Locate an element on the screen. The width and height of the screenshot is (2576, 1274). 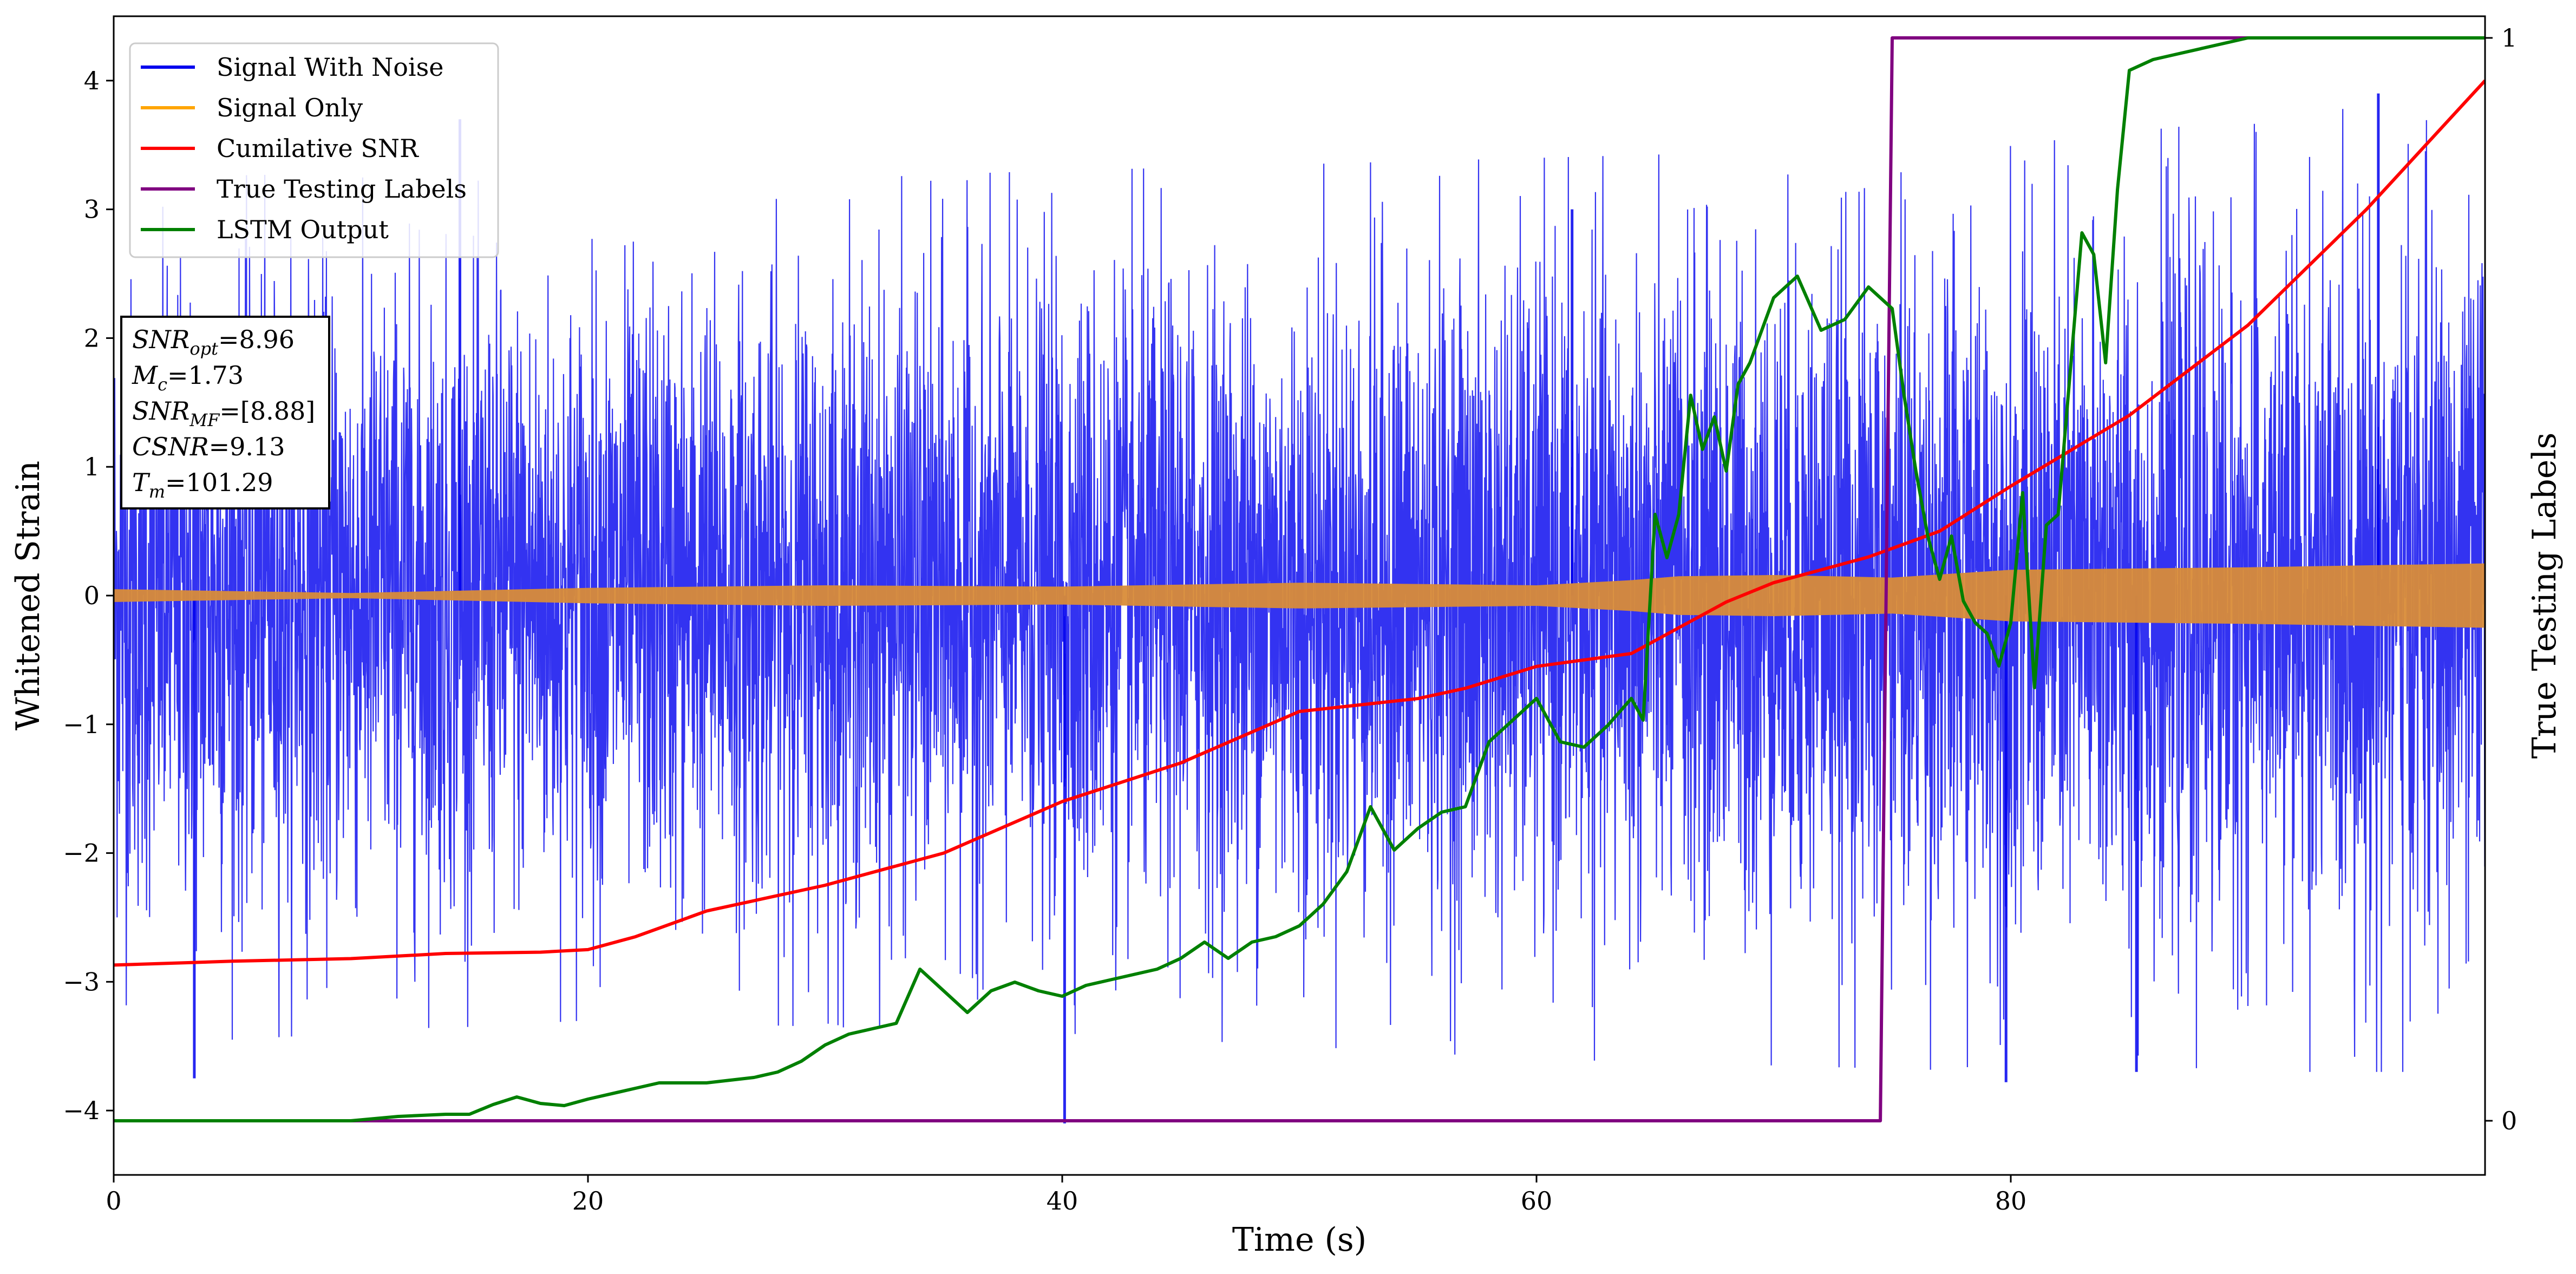
legend-label: Signal Only is located at coordinates (290, 107).